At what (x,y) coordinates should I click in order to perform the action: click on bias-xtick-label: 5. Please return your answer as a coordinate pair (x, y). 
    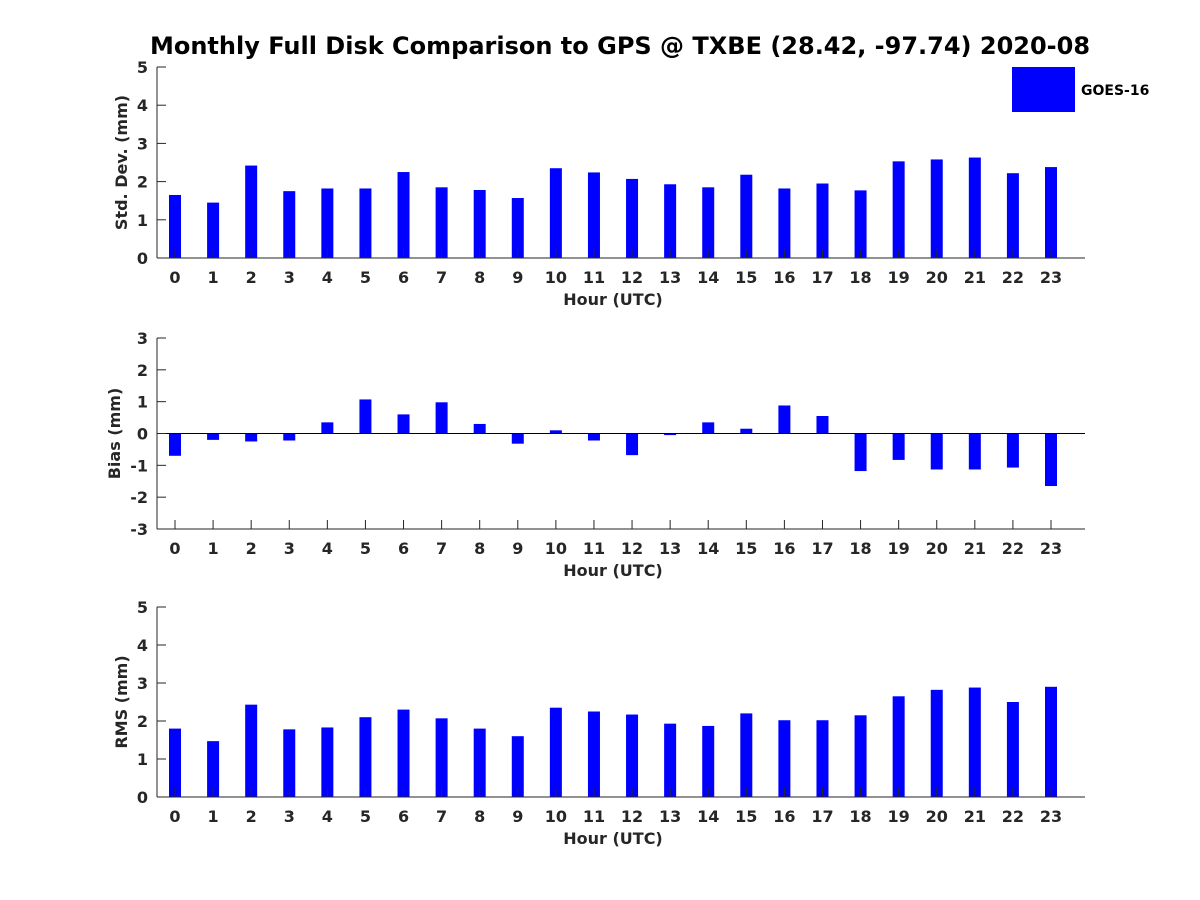
    Looking at the image, I should click on (365, 548).